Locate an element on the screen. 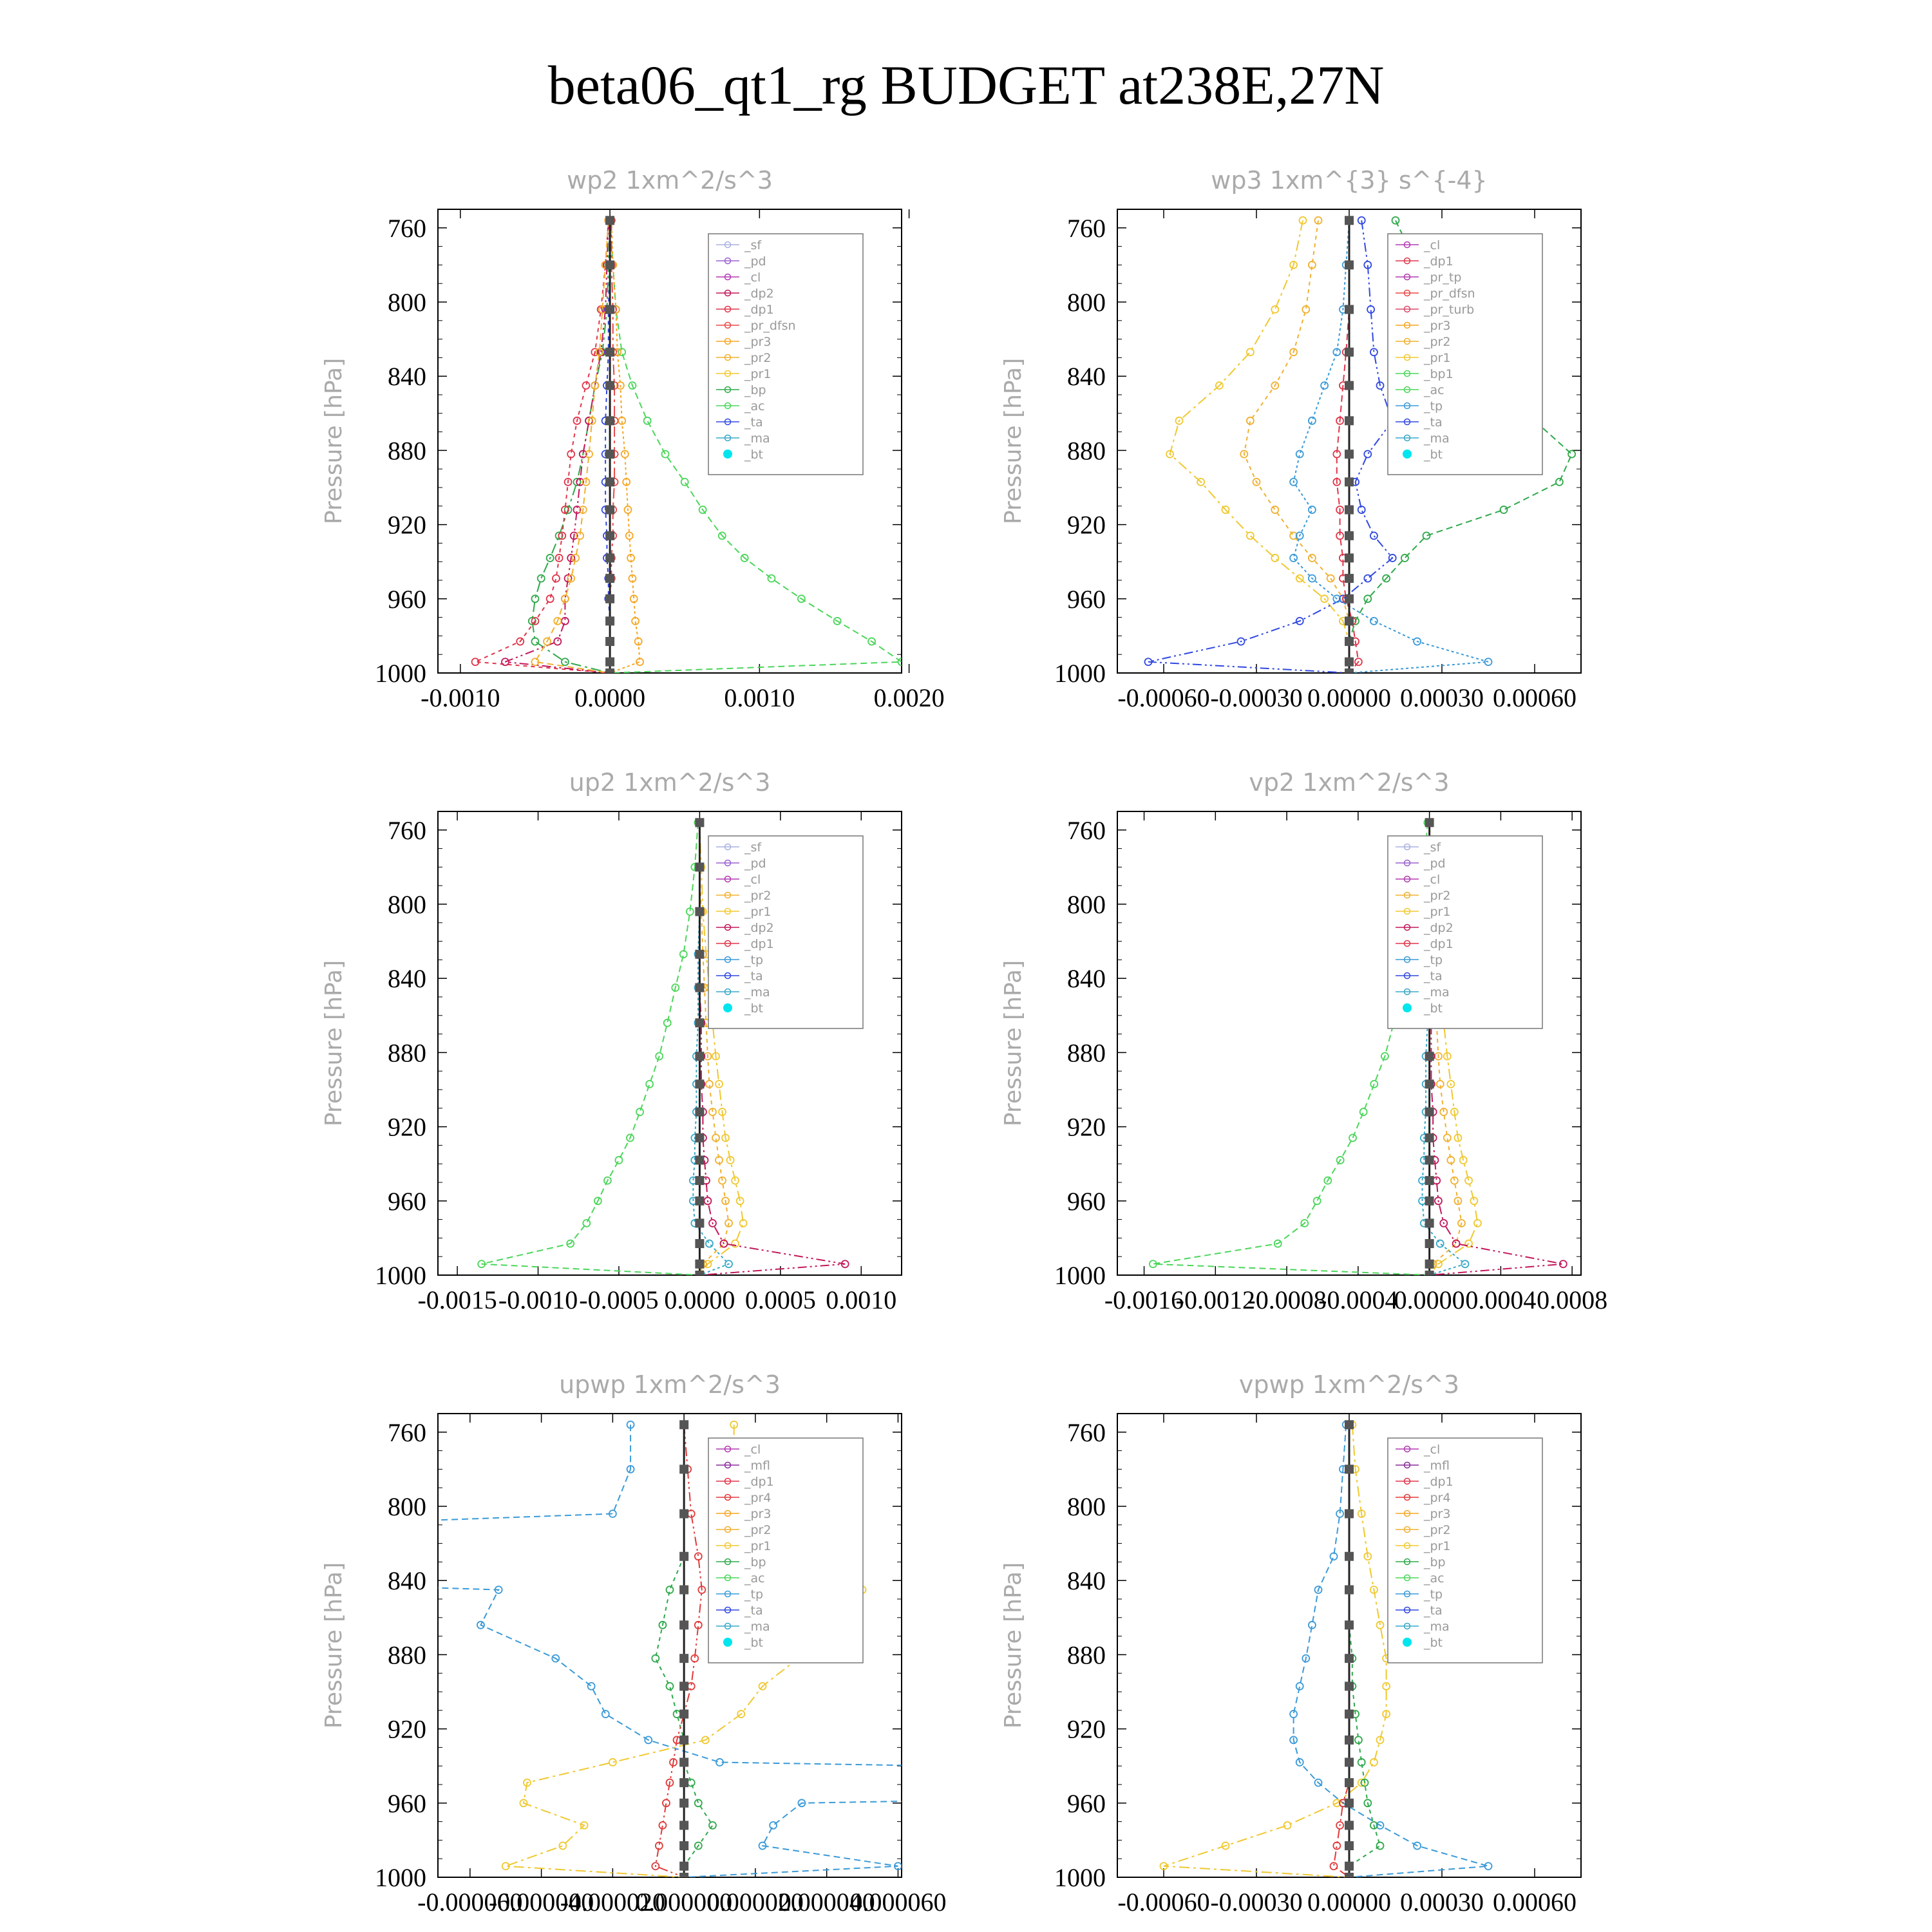 Image resolution: width=1932 pixels, height=1932 pixels. legend-label: _cl is located at coordinates (1432, 1450).